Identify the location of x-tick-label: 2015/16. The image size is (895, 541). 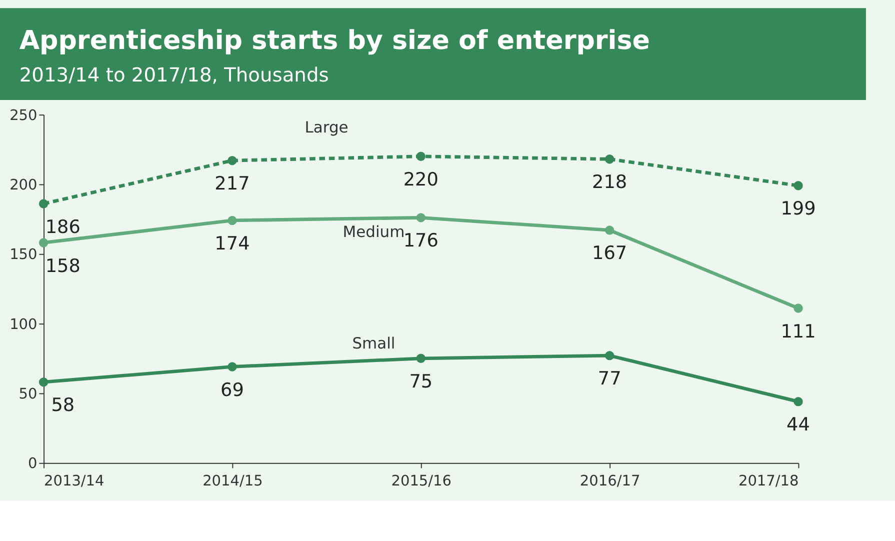
(421, 482).